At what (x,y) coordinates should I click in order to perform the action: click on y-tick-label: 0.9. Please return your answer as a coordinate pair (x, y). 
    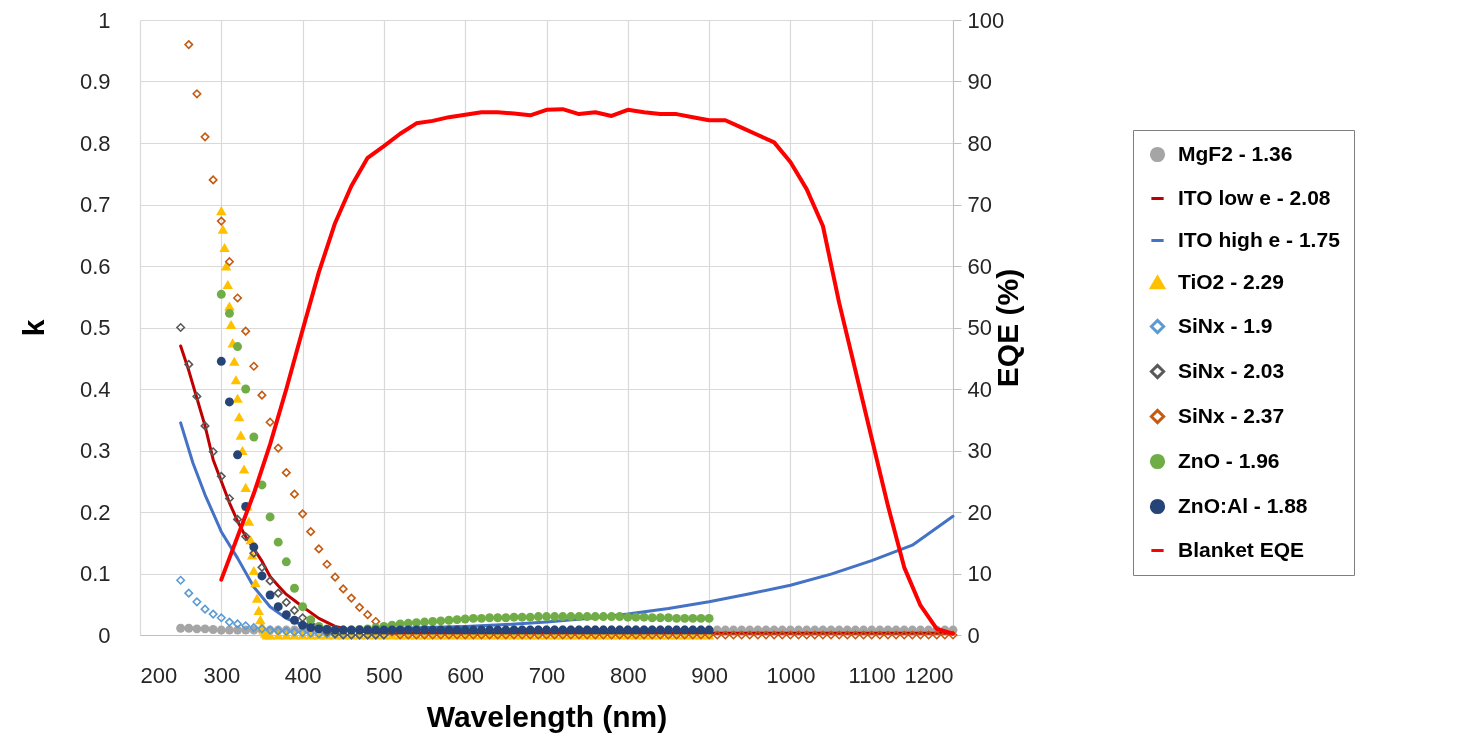
    Looking at the image, I should click on (95, 81).